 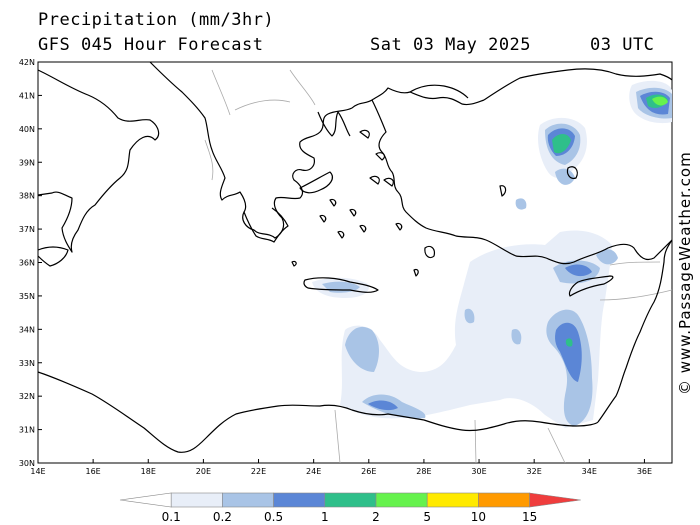 What do you see at coordinates (258, 471) in the screenshot?
I see `lon-tick-label: 22E` at bounding box center [258, 471].